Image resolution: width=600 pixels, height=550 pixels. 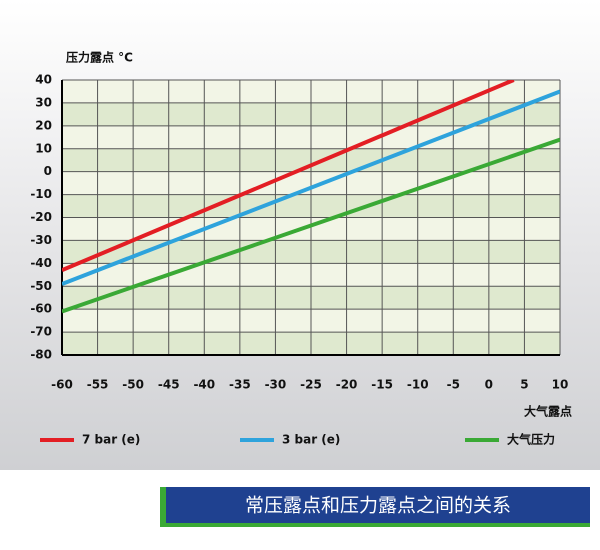 What do you see at coordinates (347, 385) in the screenshot?
I see `x-tick-label: -20` at bounding box center [347, 385].